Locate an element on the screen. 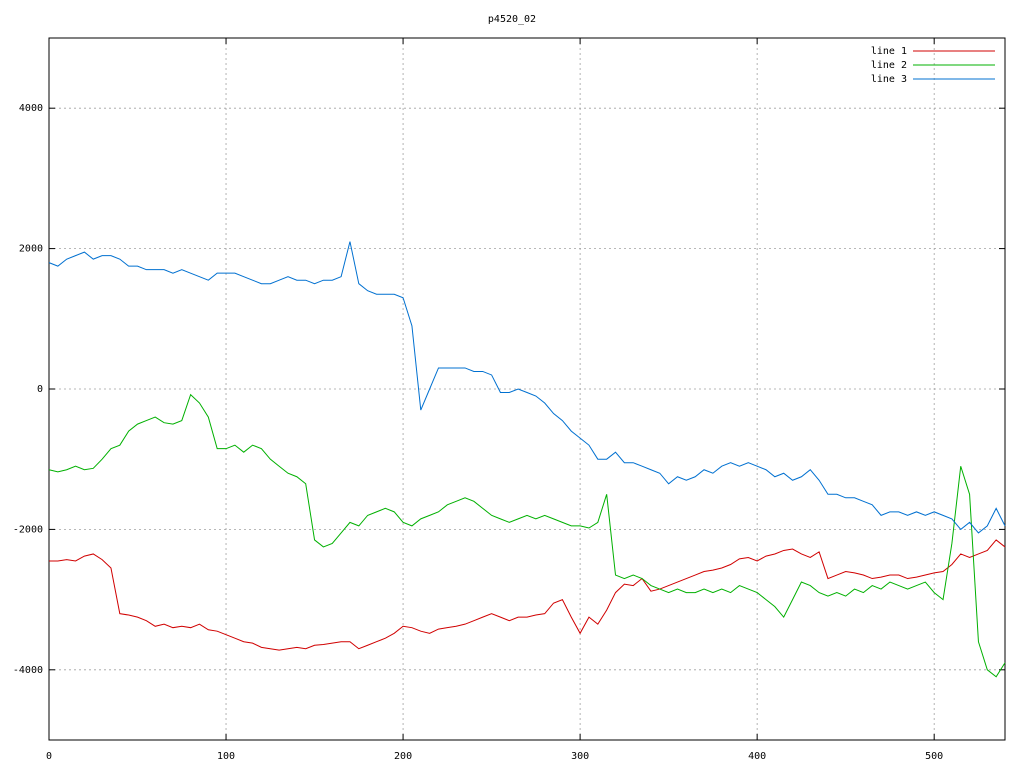 The height and width of the screenshot is (768, 1024). x-tick-label: 300 is located at coordinates (580, 756).